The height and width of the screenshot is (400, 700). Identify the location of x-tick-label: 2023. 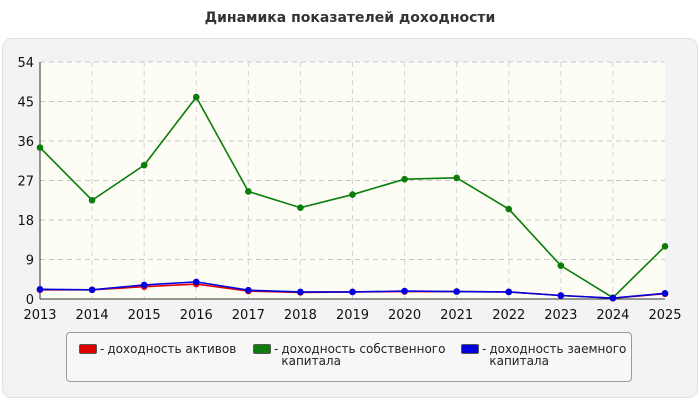
(560, 315).